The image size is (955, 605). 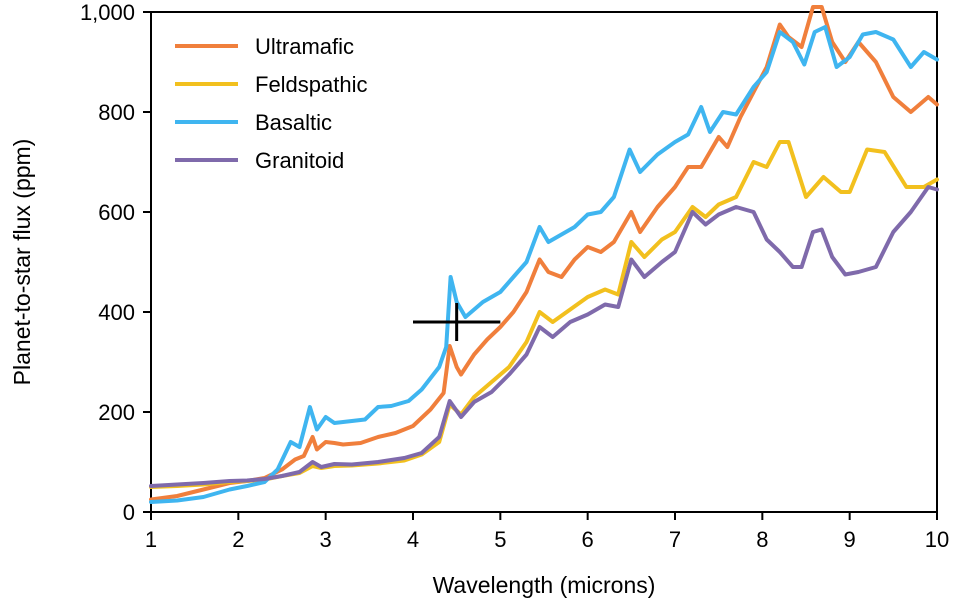 What do you see at coordinates (544, 585) in the screenshot?
I see `x-axis-label: Wavelength (microns)` at bounding box center [544, 585].